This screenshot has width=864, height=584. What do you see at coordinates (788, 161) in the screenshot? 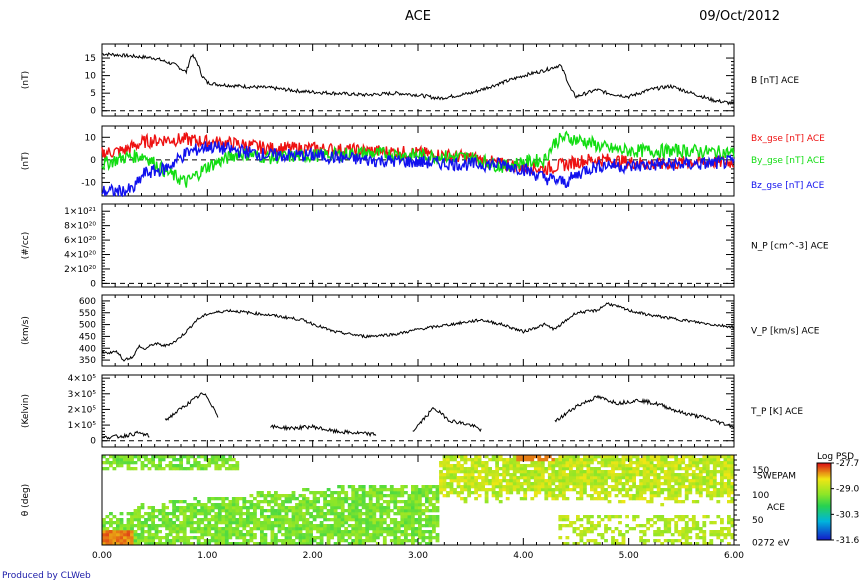
I see `legend-label: By_gse [nT] ACE` at bounding box center [788, 161].